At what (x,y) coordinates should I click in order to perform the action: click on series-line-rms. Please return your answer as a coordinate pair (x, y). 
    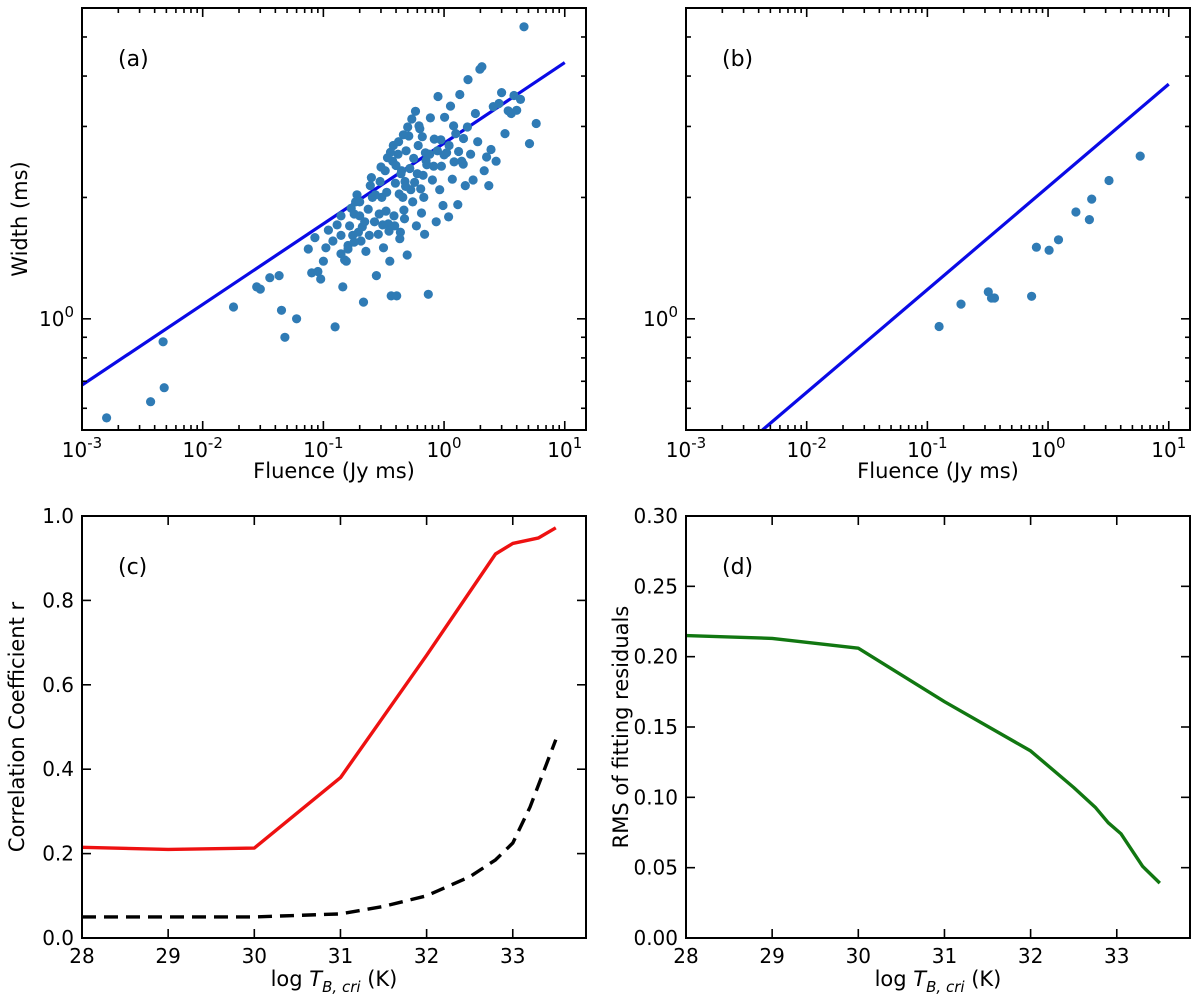
    Looking at the image, I should click on (923, 759).